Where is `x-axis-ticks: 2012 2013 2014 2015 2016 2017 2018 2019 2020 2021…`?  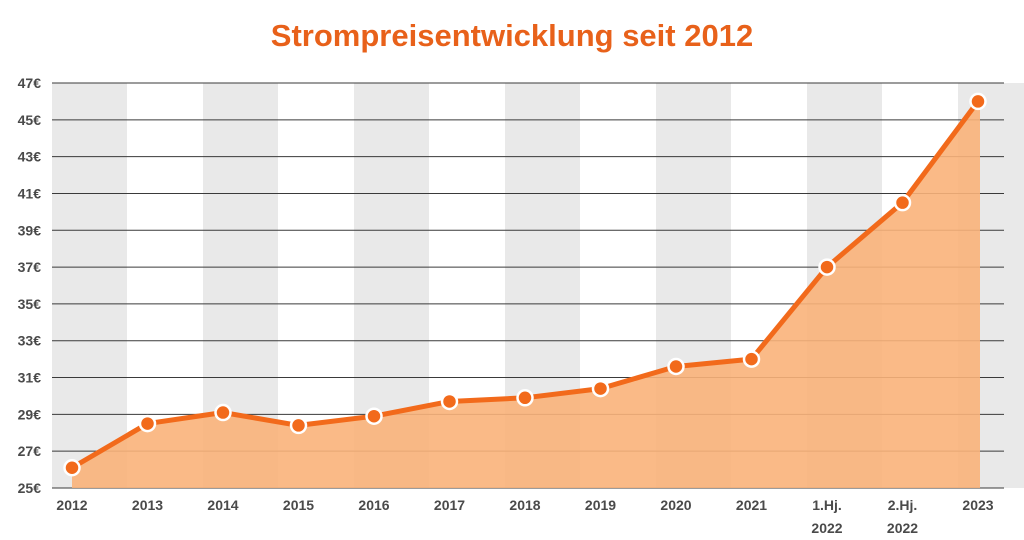 x-axis-ticks: 2012 2013 2014 2015 2016 2017 2018 2019 2020 2021… is located at coordinates (524, 516).